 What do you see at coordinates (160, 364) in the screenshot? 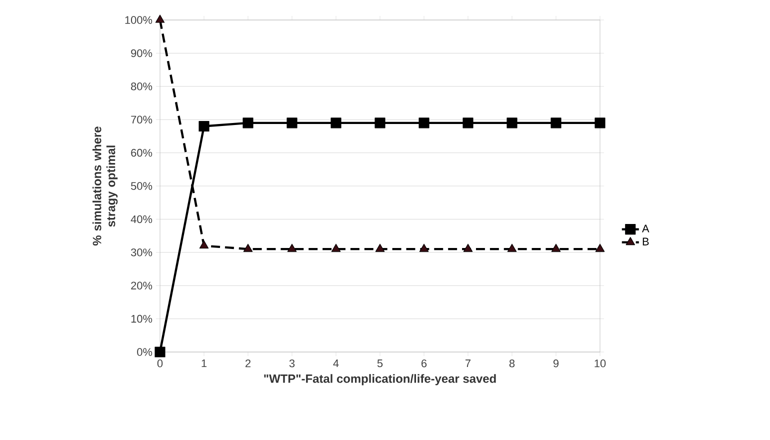
I see `x-tick-label: 0` at bounding box center [160, 364].